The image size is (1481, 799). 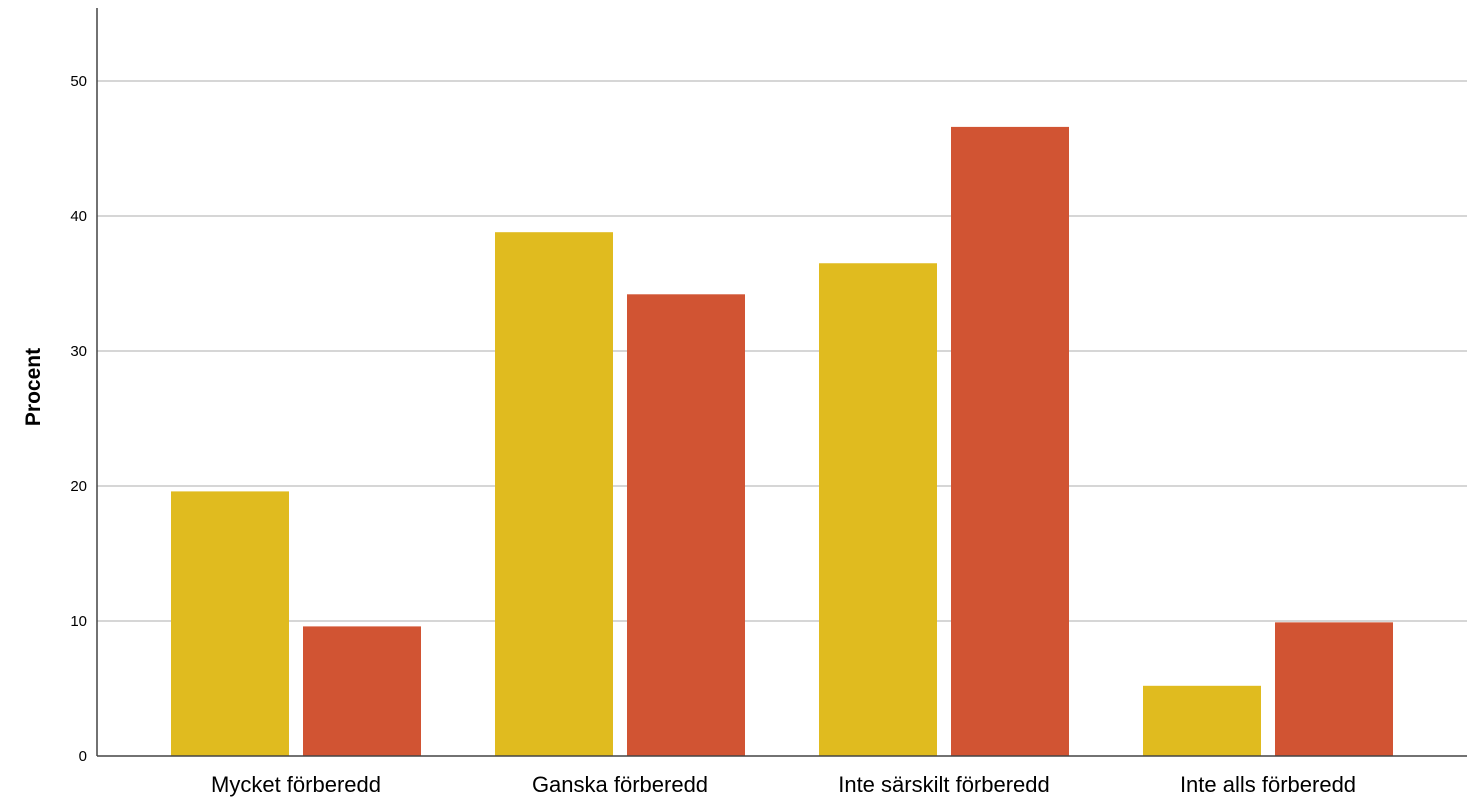 I want to click on y-tick-label: 10, so click(x=78, y=621).